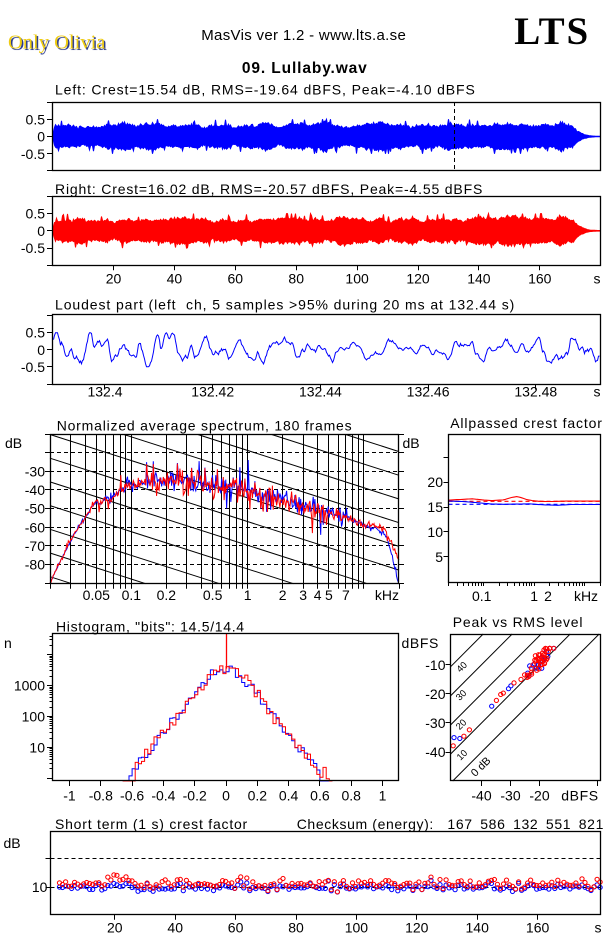 This screenshot has width=606, height=946. What do you see at coordinates (305, 68) in the screenshot?
I see `svg-text: 09. Lullaby.wav` at bounding box center [305, 68].